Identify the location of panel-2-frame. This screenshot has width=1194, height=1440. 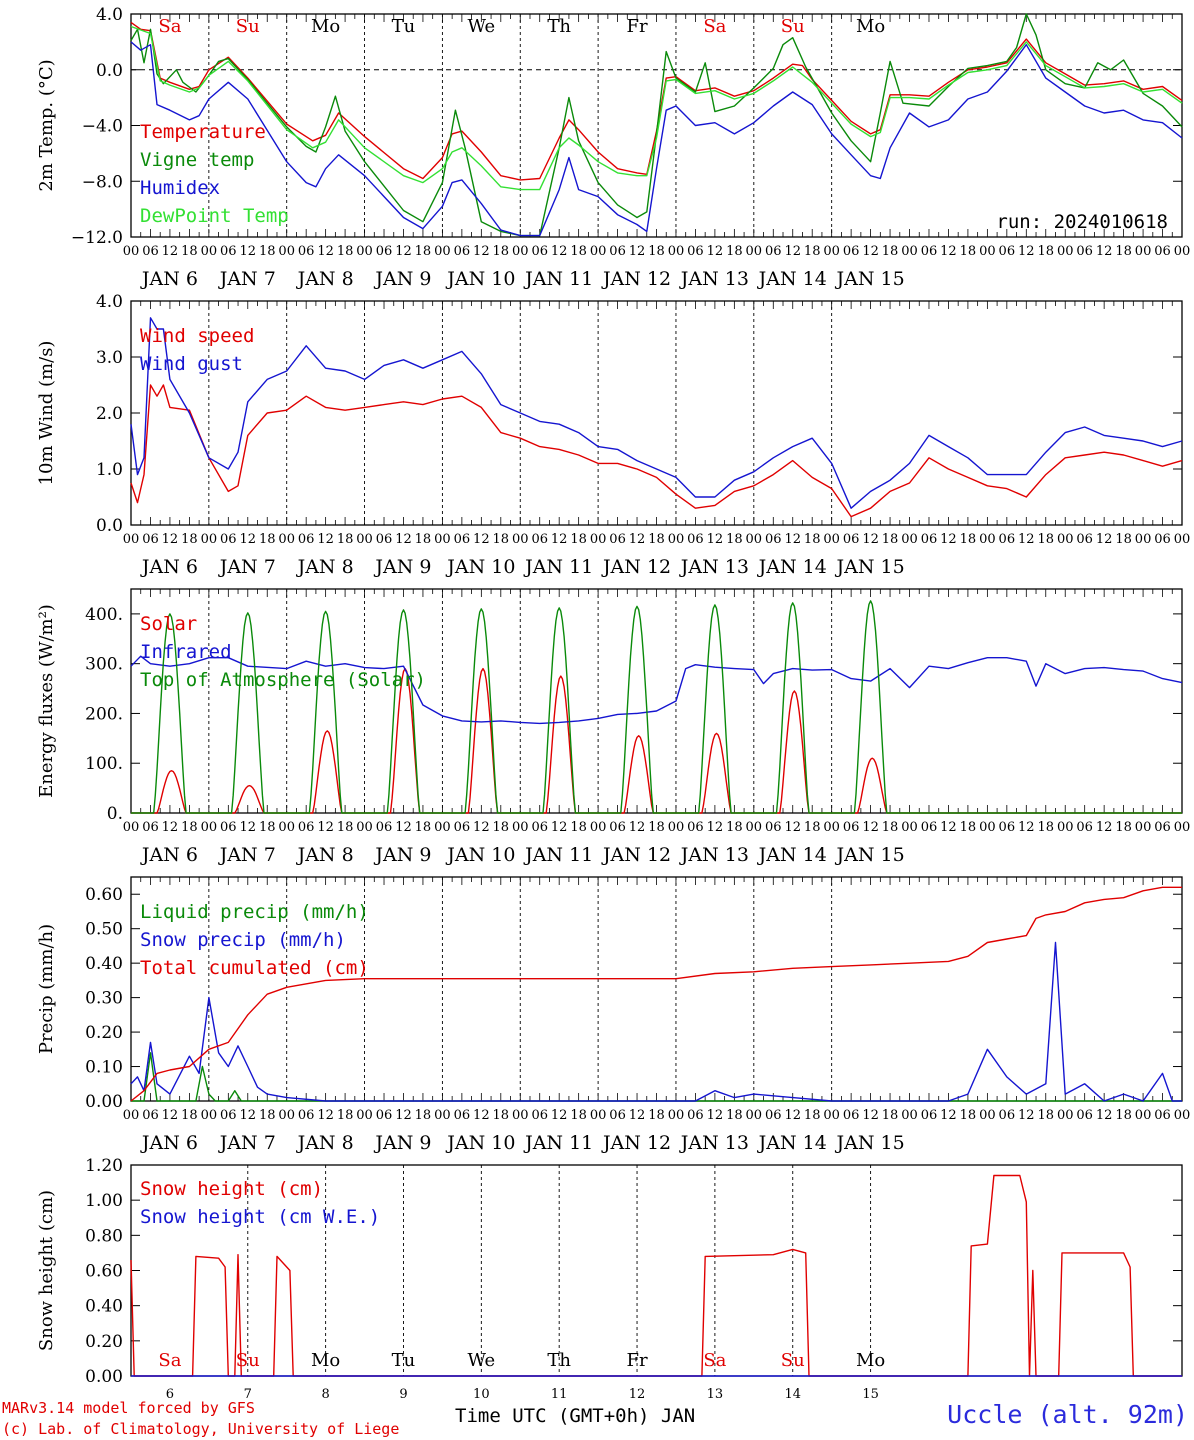
(656, 413).